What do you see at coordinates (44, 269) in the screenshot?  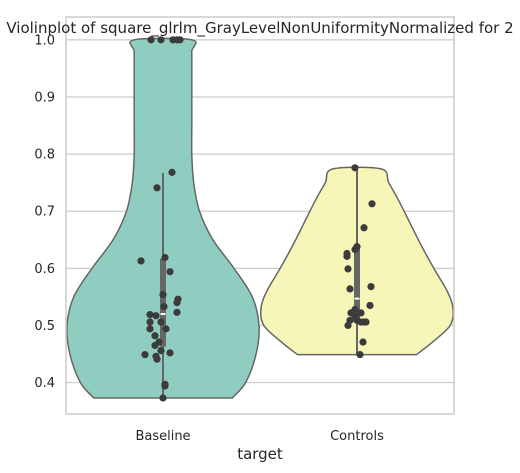 I see `y-tick-label: 0.6` at bounding box center [44, 269].